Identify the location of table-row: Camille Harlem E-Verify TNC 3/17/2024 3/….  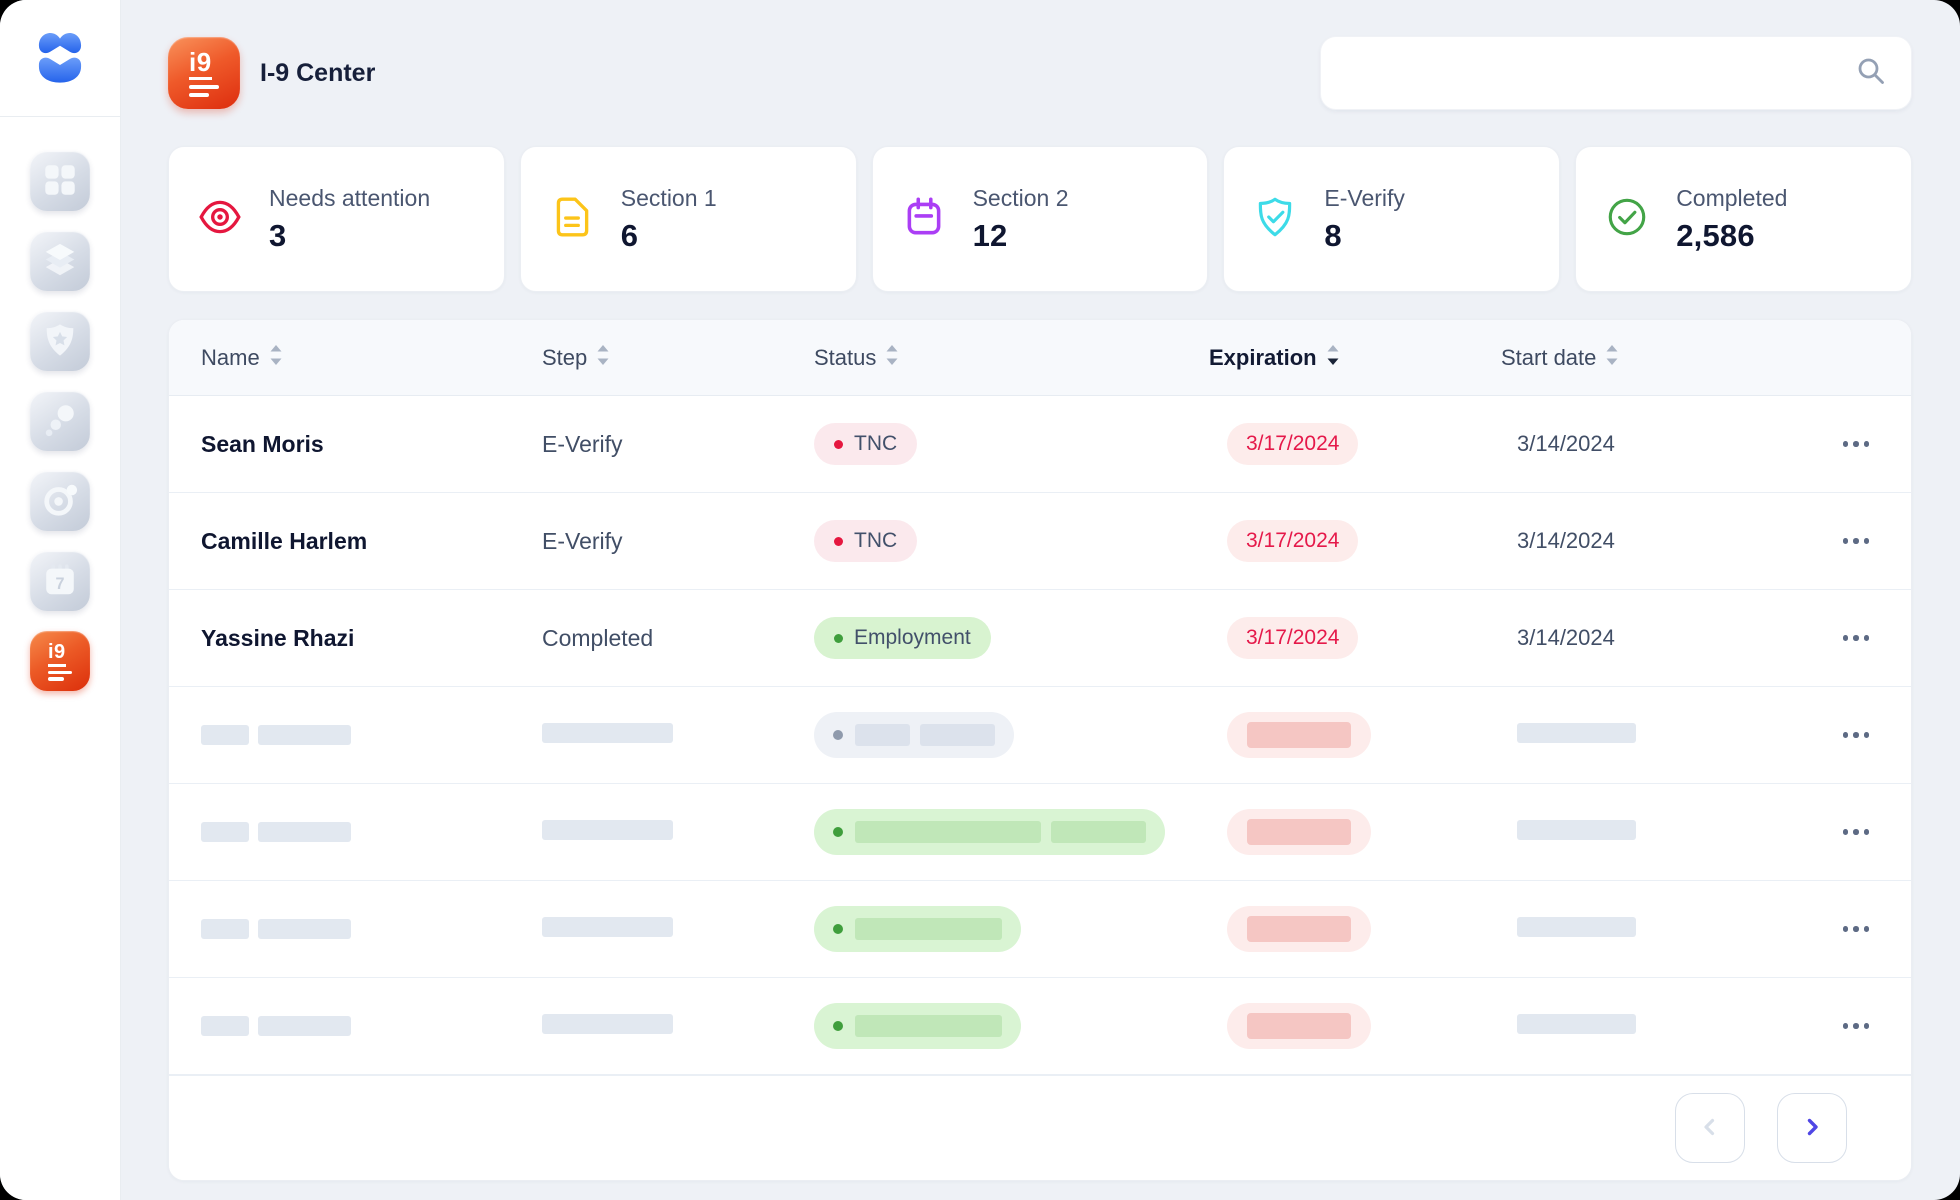
(1040, 541).